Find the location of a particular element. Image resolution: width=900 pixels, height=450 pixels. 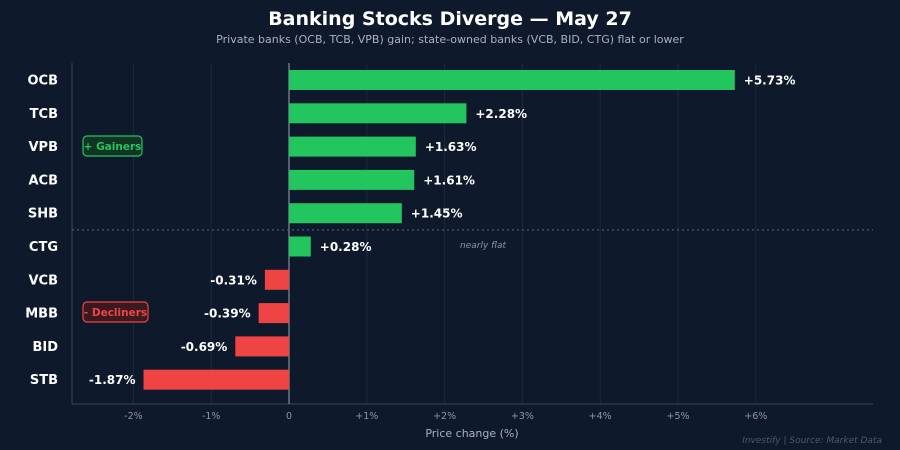

bar-vcb is located at coordinates (276, 279).